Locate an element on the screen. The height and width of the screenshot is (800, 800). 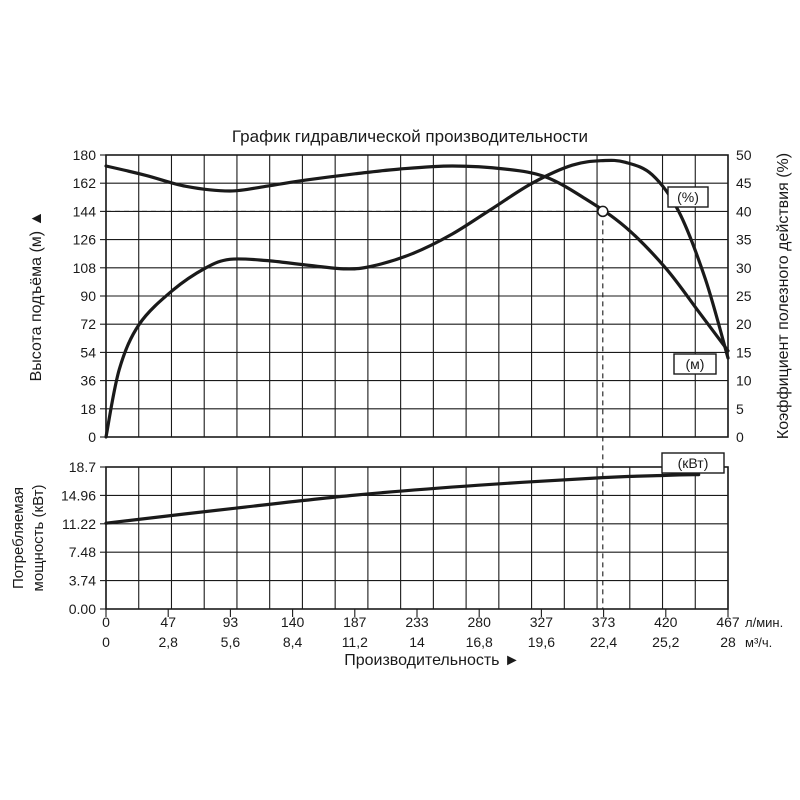
x-tick-label-m3h: 16,8 is located at coordinates (479, 642).